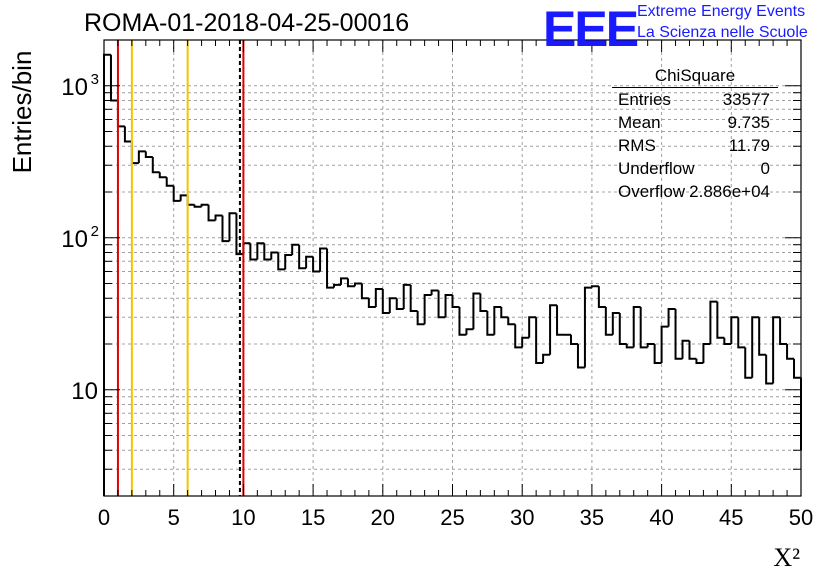  What do you see at coordinates (104, 517) in the screenshot?
I see `x-tick-label: 0` at bounding box center [104, 517].